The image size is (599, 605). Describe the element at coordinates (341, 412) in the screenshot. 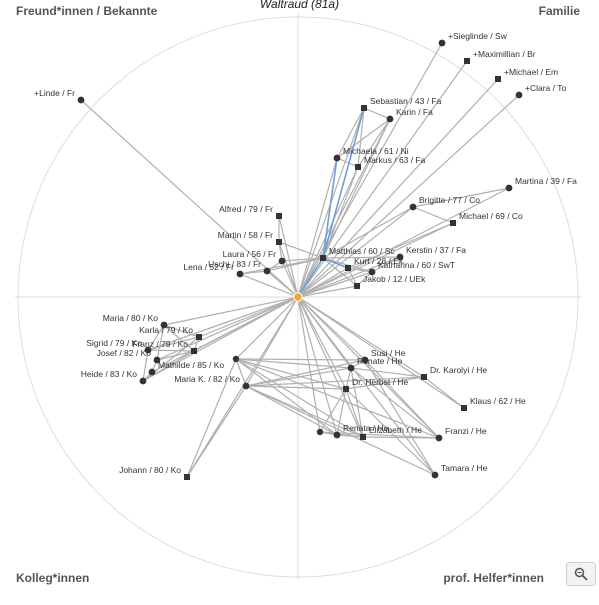

I see `edge-herbst-renata` at that location.